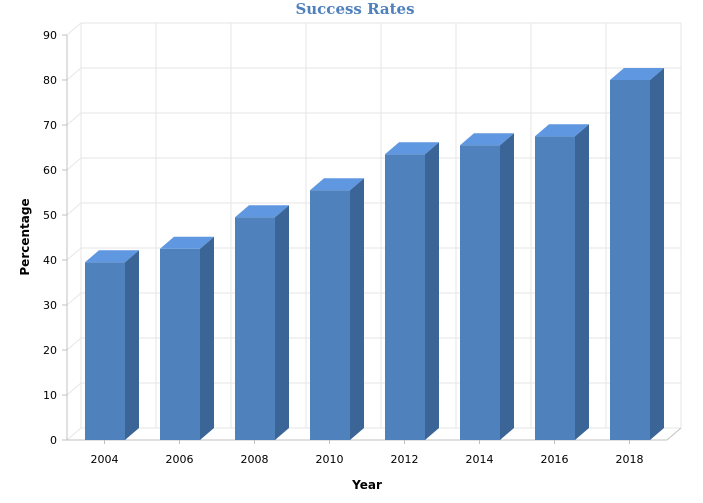  What do you see at coordinates (367, 453) in the screenshot?
I see `x-tick-labels: 2004 2006 2008 2010 2012 2014 2016 2018` at bounding box center [367, 453].